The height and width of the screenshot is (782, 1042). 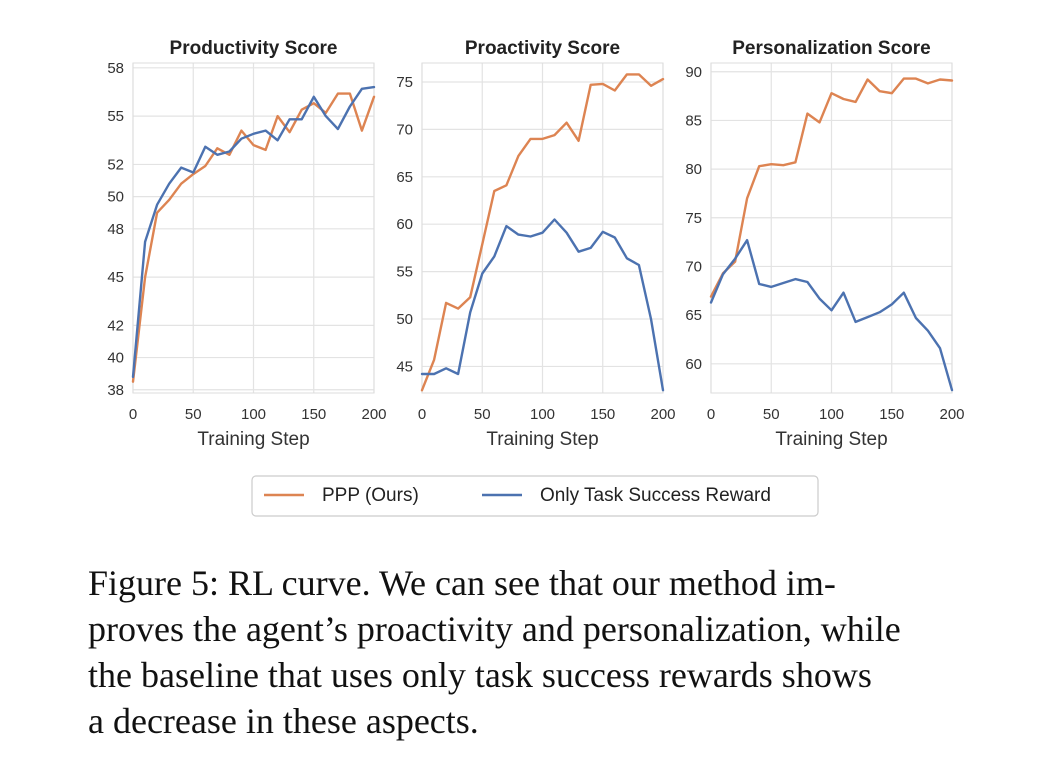 I want to click on caption-line: a decrease in these aspects., so click(x=283, y=721).